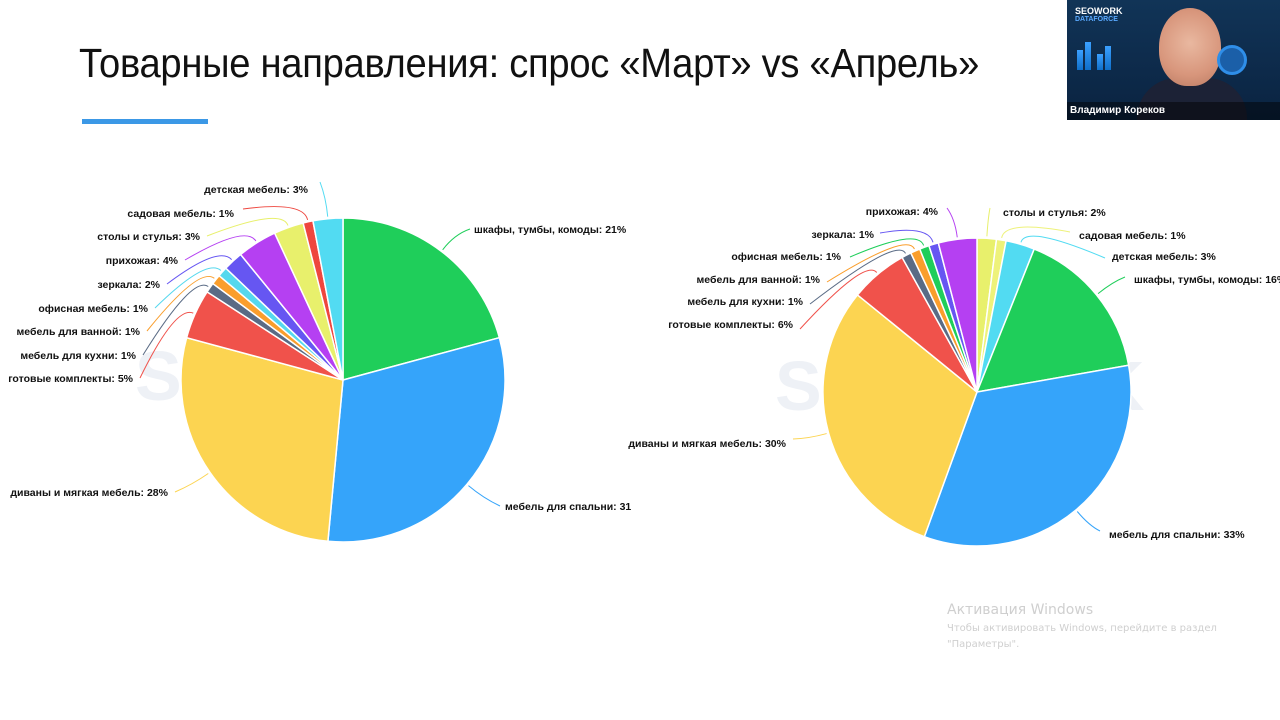 The height and width of the screenshot is (720, 1280). Describe the element at coordinates (1177, 535) in the screenshot. I see `slice-label: мебель для спальни: 33%` at that location.